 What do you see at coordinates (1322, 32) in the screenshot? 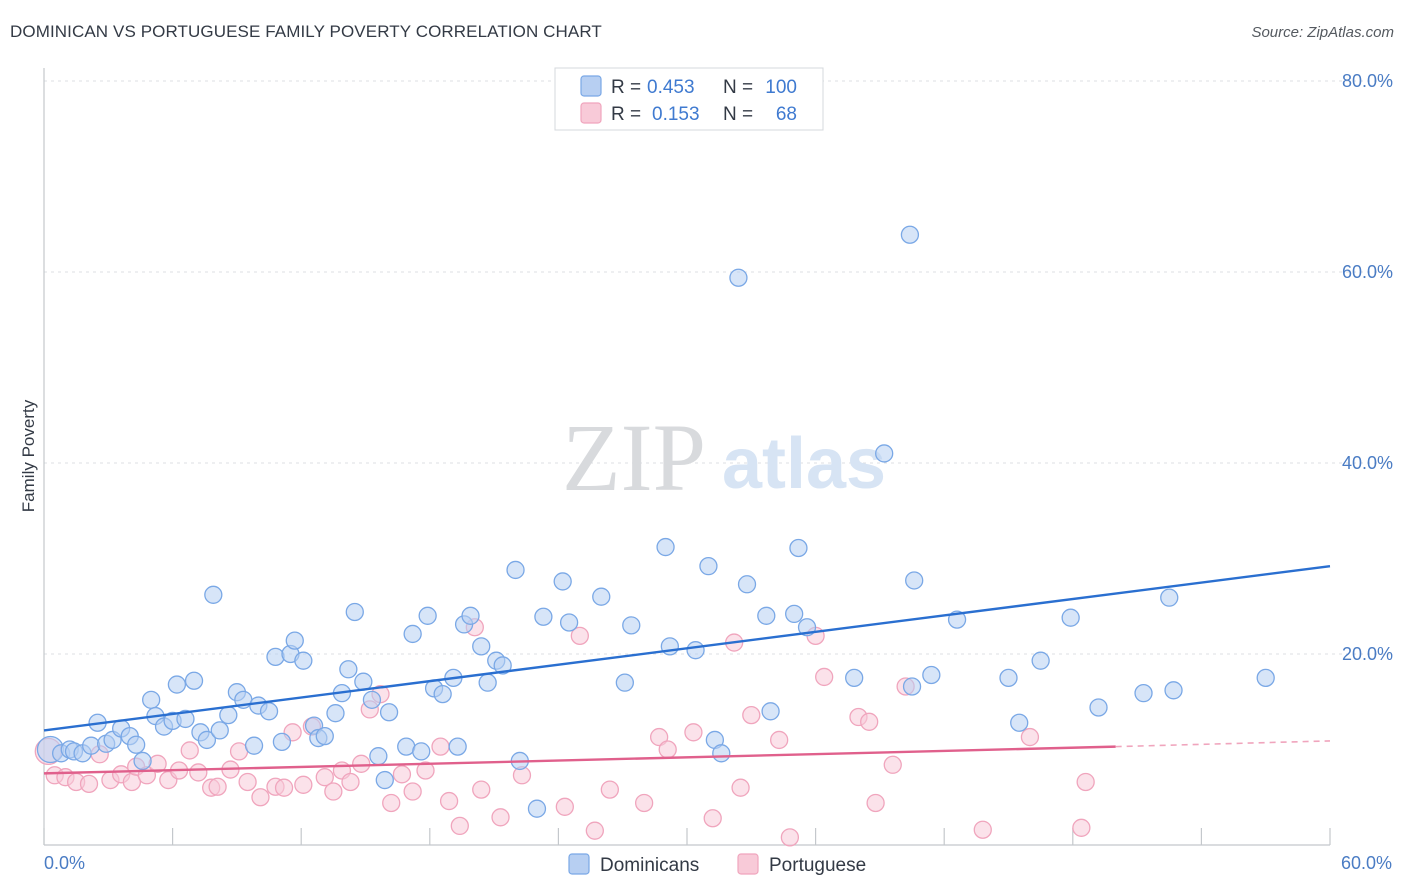
I see `source-credit: Source: ZipAtlas.com` at bounding box center [1322, 32].